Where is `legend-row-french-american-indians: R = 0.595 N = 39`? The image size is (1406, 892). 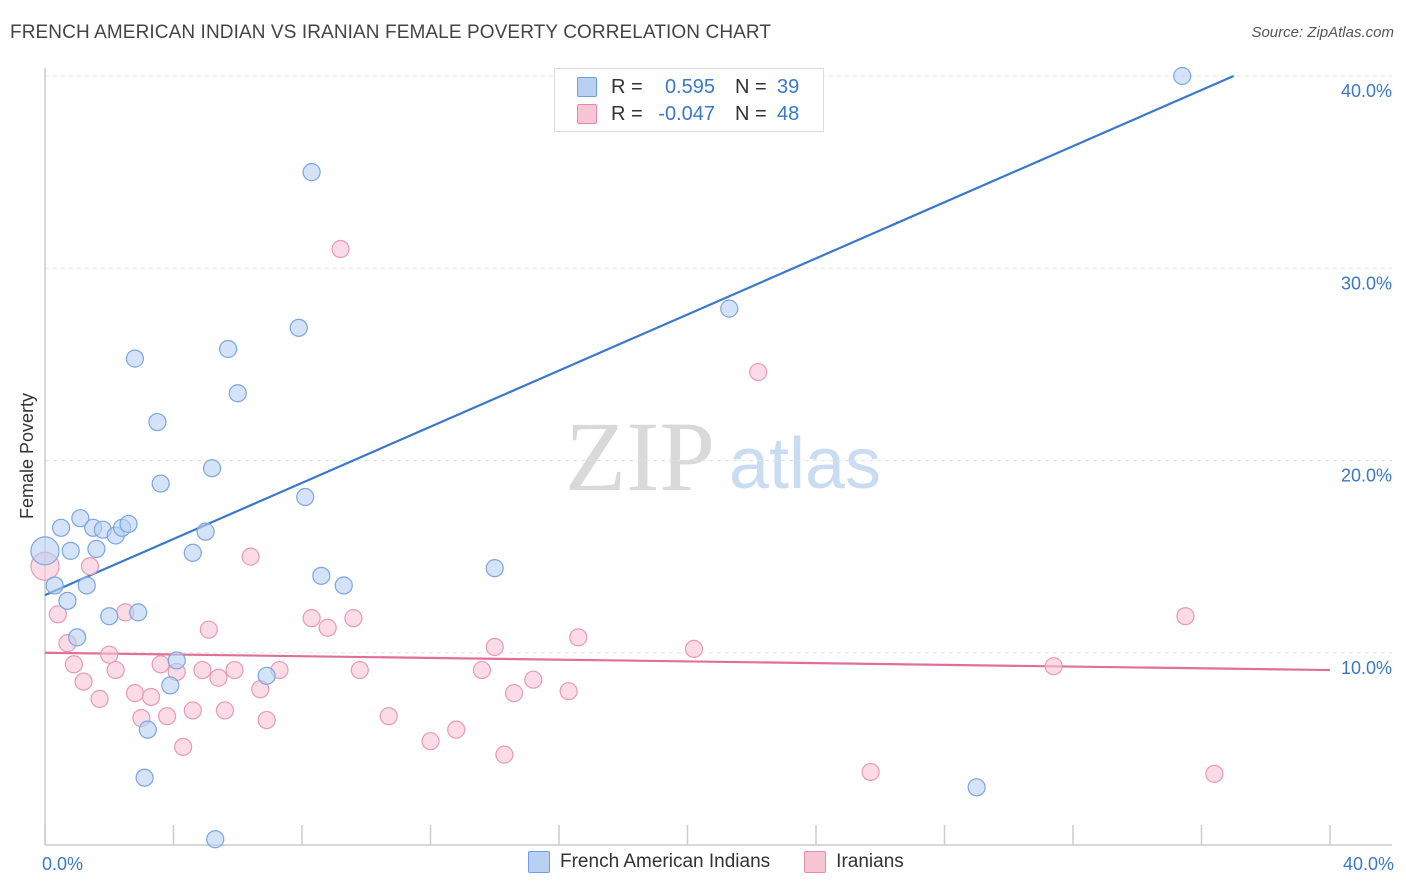 legend-row-french-american-indians: R = 0.595 N = 39 is located at coordinates (688, 87).